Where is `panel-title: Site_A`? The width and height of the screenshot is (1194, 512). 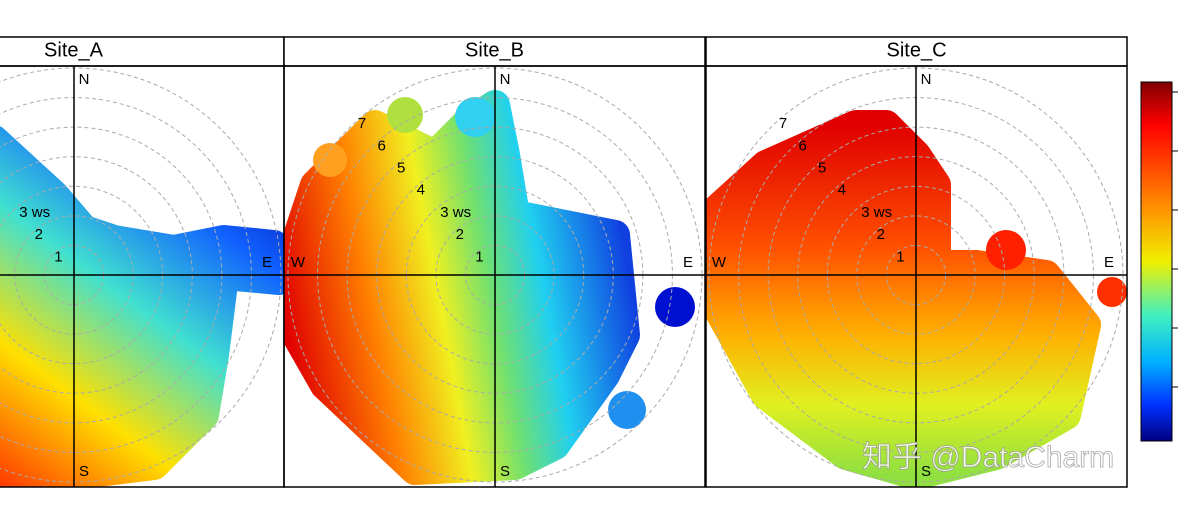 panel-title: Site_A is located at coordinates (74, 50).